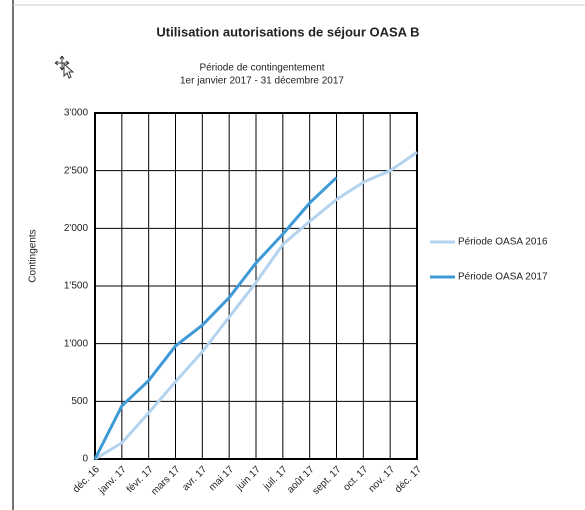 This screenshot has height=510, width=585. I want to click on y-axis-label: Contingents, so click(33, 255).